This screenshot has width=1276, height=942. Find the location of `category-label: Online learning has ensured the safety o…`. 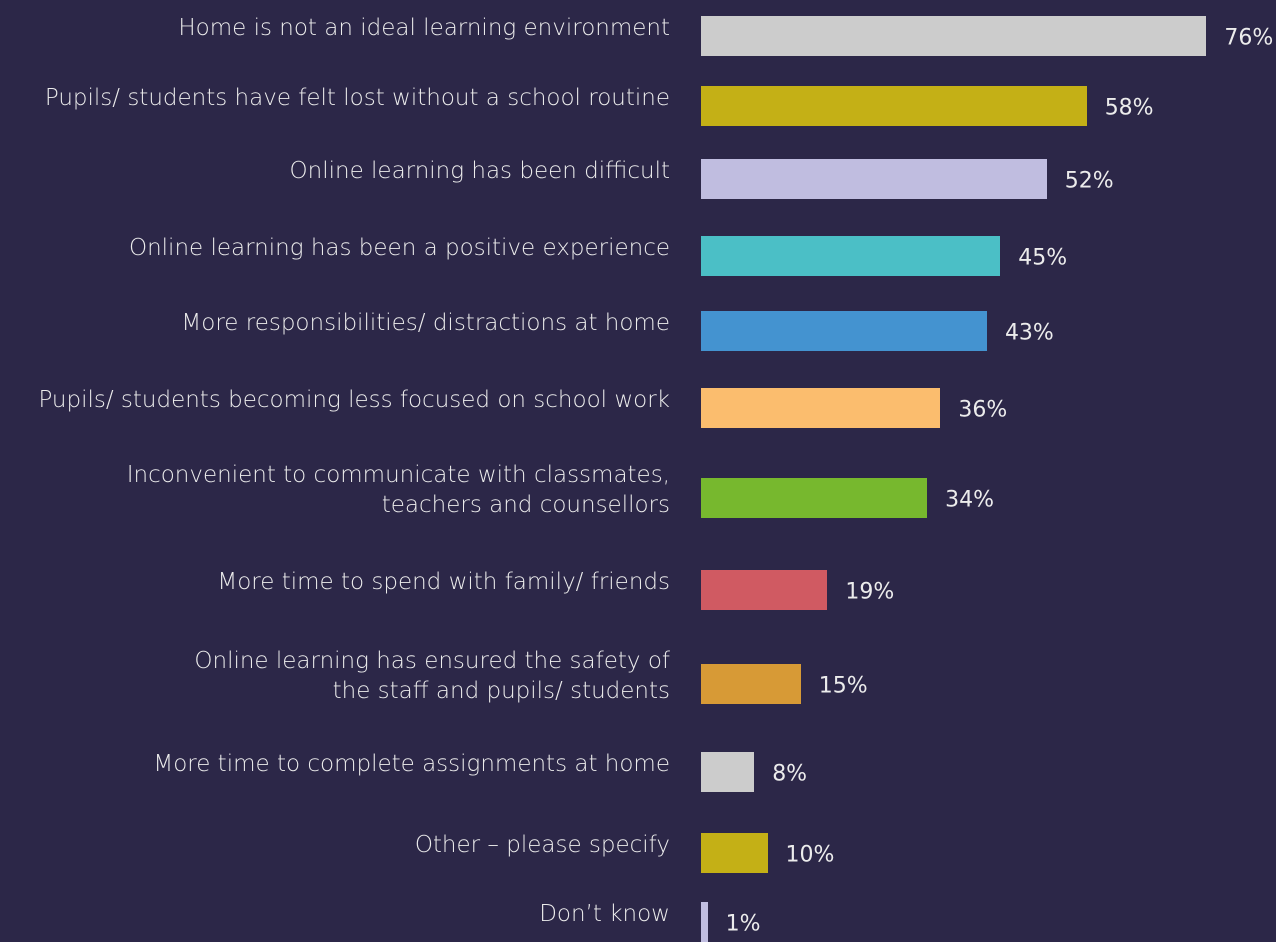

category-label: Online learning has ensured the safety o… is located at coordinates (432, 676).